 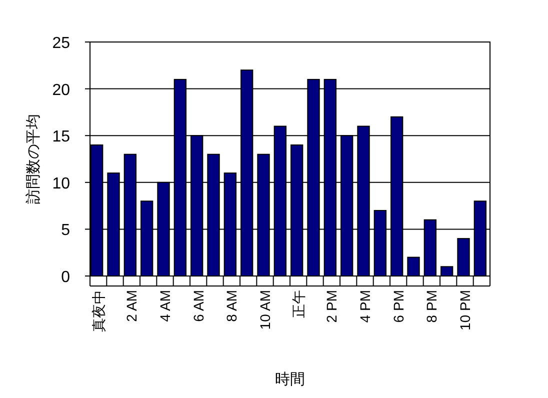 I want to click on x-tick-label: 10 AM, so click(x=265, y=310).